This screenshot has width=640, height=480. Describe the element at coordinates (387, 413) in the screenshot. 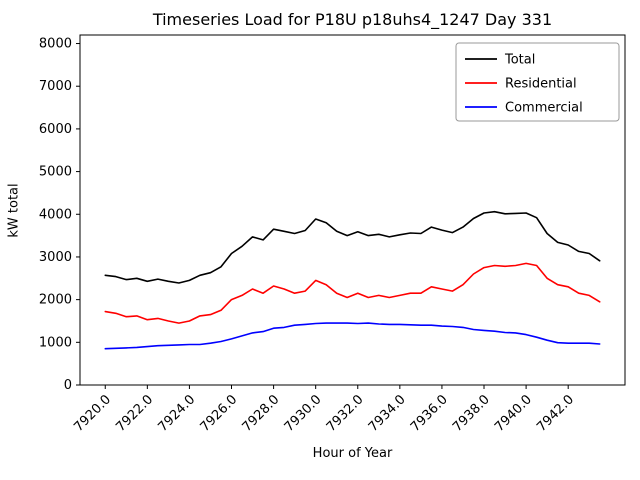

I see `x-tick-label: 7934.0` at that location.